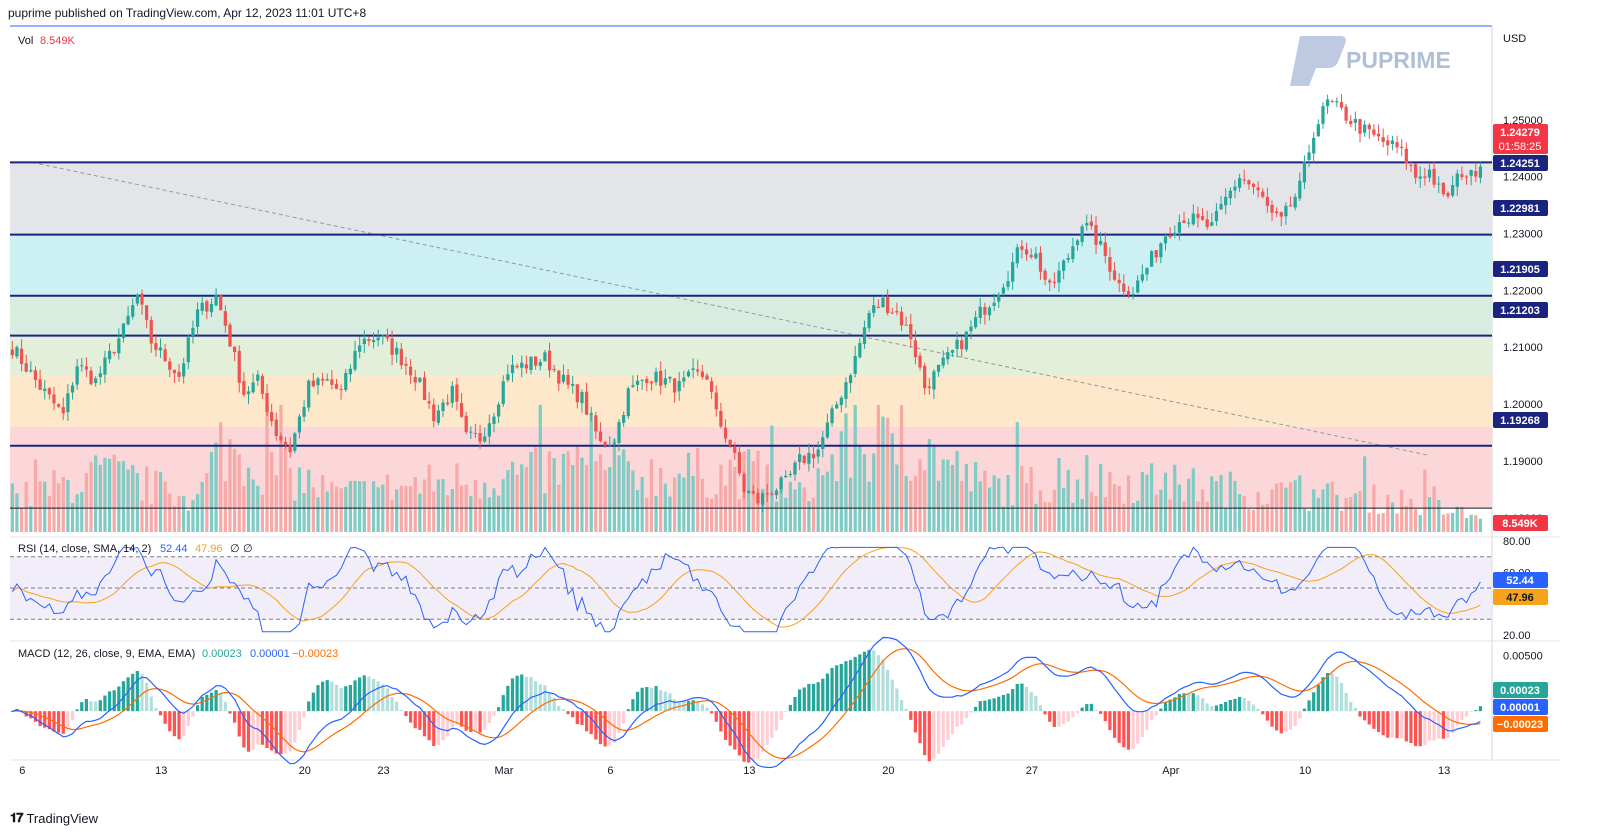 The image size is (1600, 833). What do you see at coordinates (54, 818) in the screenshot?
I see `footer-brand: 𝟏𝟕 TradingView` at bounding box center [54, 818].